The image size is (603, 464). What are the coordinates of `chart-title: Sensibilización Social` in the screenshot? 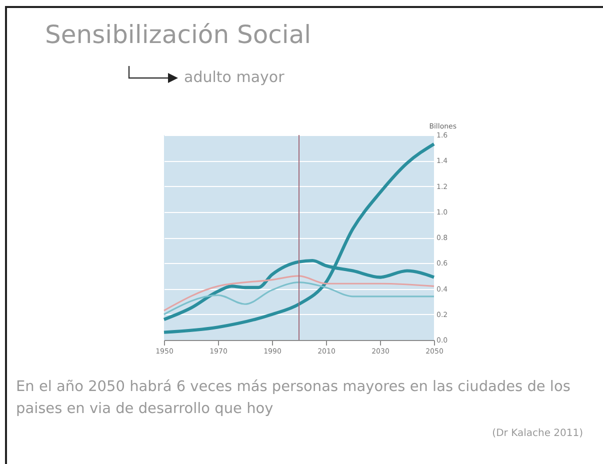 It's located at (178, 34).